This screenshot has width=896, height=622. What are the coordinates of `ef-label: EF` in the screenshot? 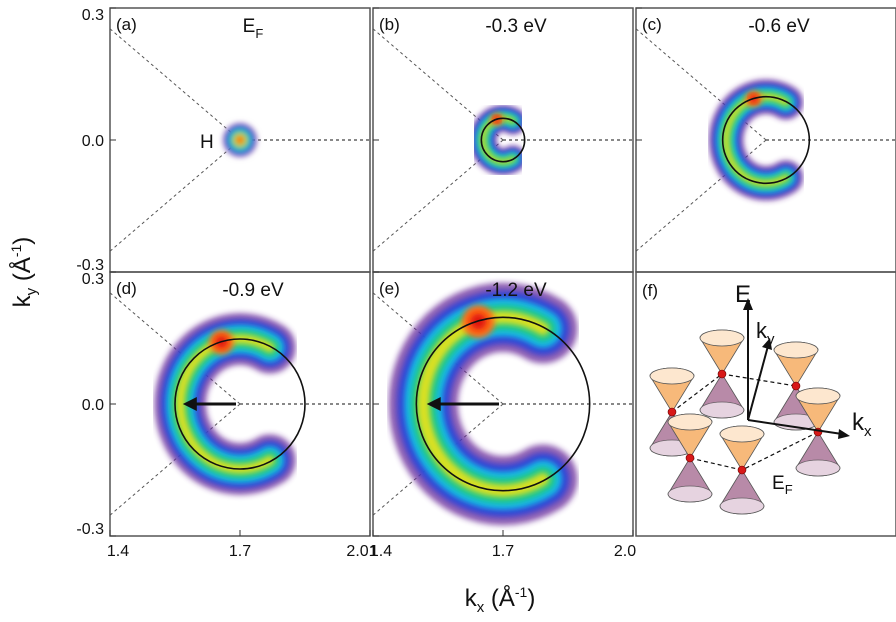 It's located at (782, 485).